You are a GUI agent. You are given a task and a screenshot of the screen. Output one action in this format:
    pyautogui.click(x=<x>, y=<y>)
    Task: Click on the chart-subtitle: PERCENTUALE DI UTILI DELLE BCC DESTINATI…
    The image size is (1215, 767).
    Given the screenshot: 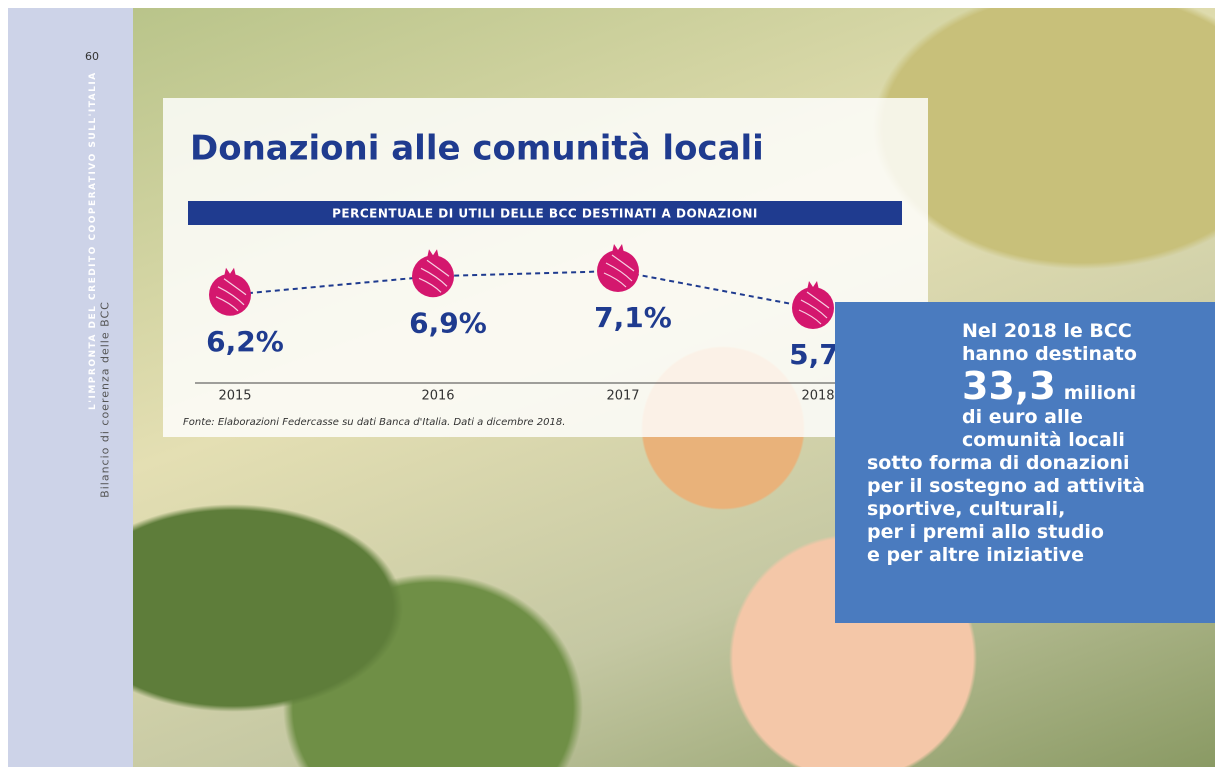 What is the action you would take?
    pyautogui.click(x=545, y=214)
    